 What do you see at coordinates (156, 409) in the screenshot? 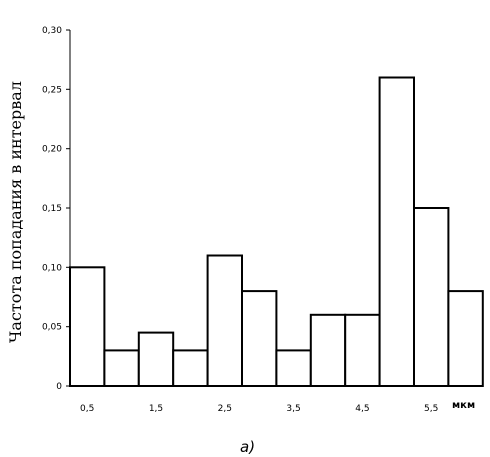
I see `x-tick-label: 1,5` at bounding box center [156, 409].